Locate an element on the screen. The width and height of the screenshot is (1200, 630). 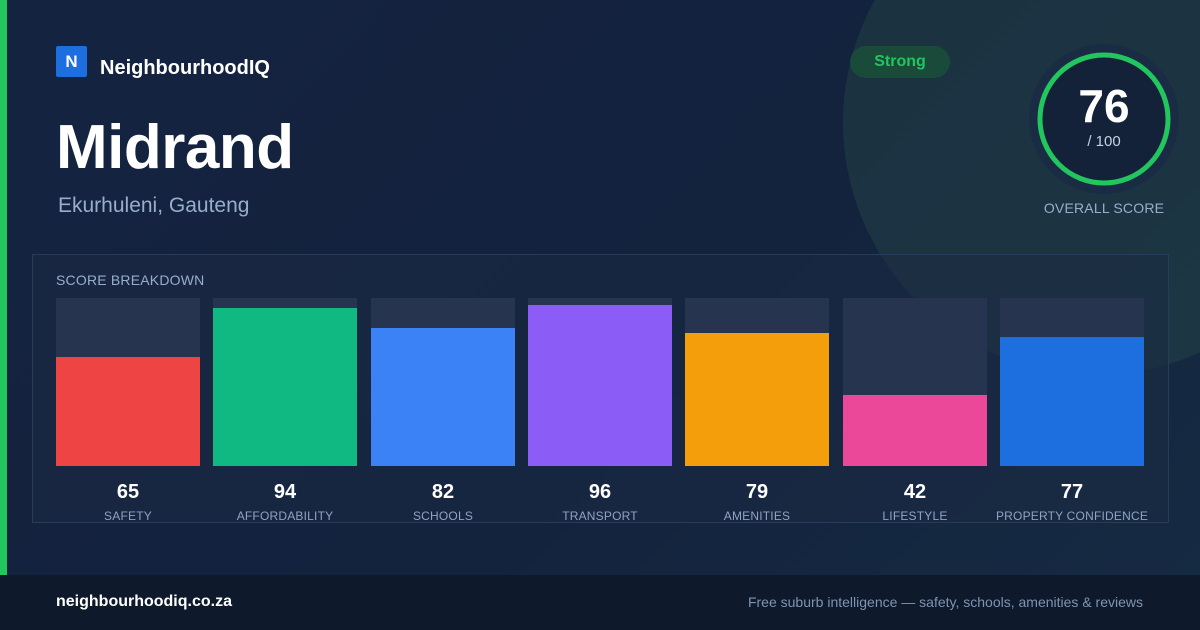
overall-score-label: OVERALL SCORE is located at coordinates (1104, 208).